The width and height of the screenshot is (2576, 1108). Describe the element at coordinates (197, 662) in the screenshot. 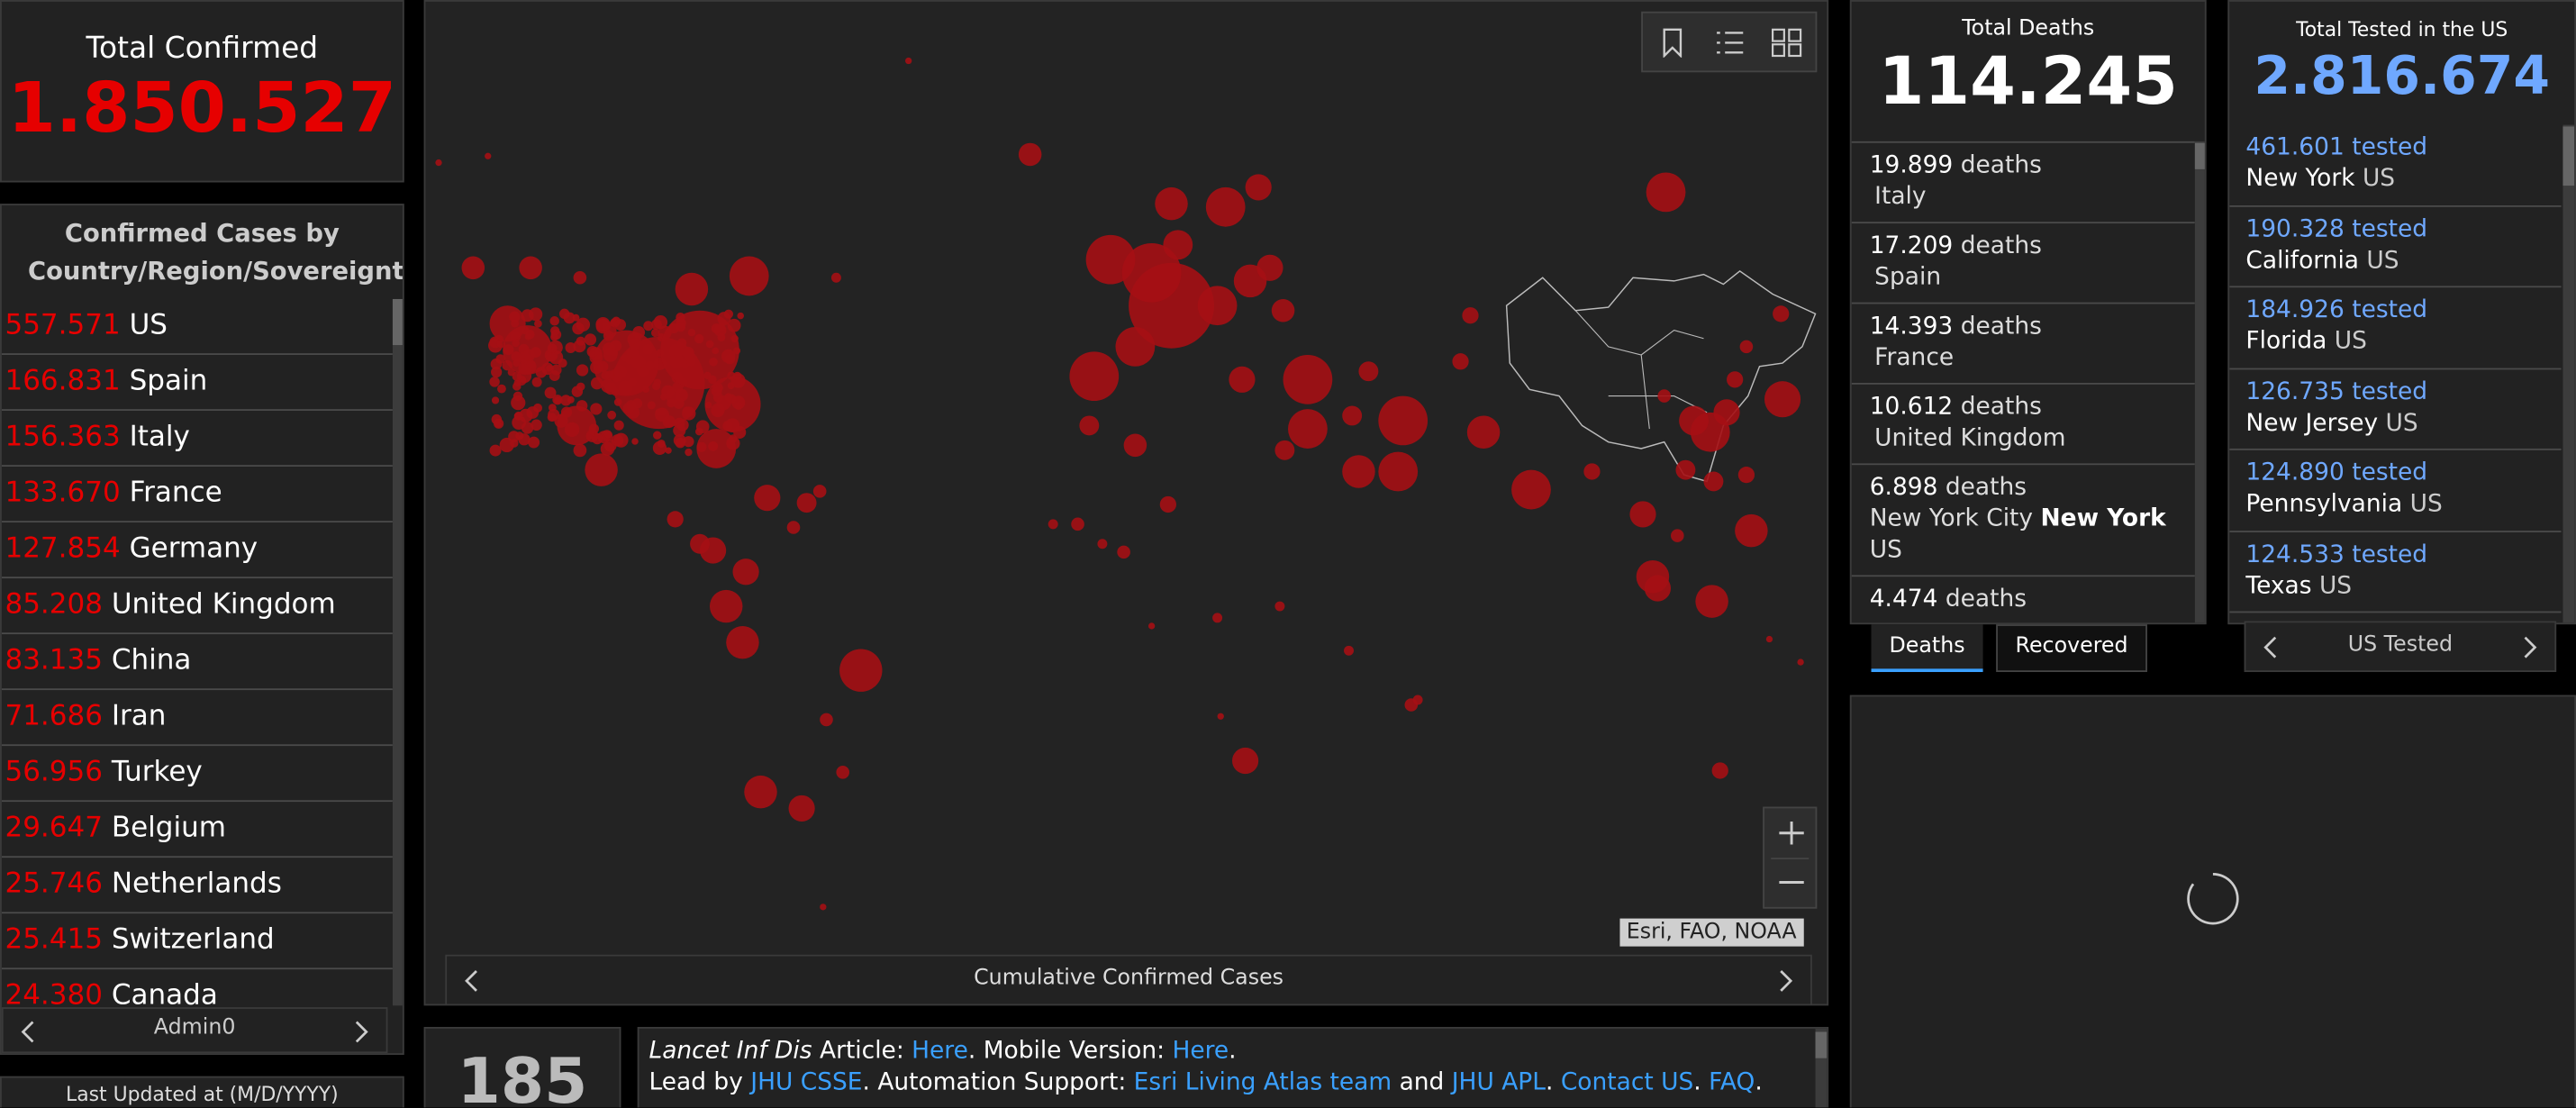

I see `country-row: 83.135 China` at that location.